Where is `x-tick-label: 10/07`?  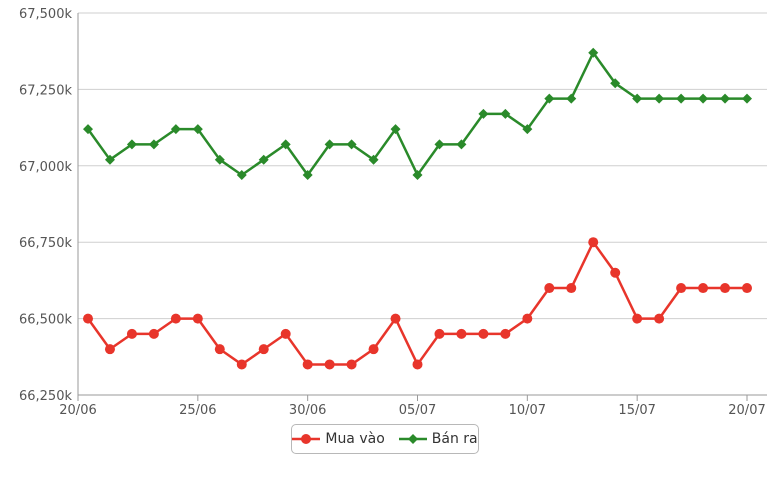
x-tick-label: 10/07 is located at coordinates (527, 410).